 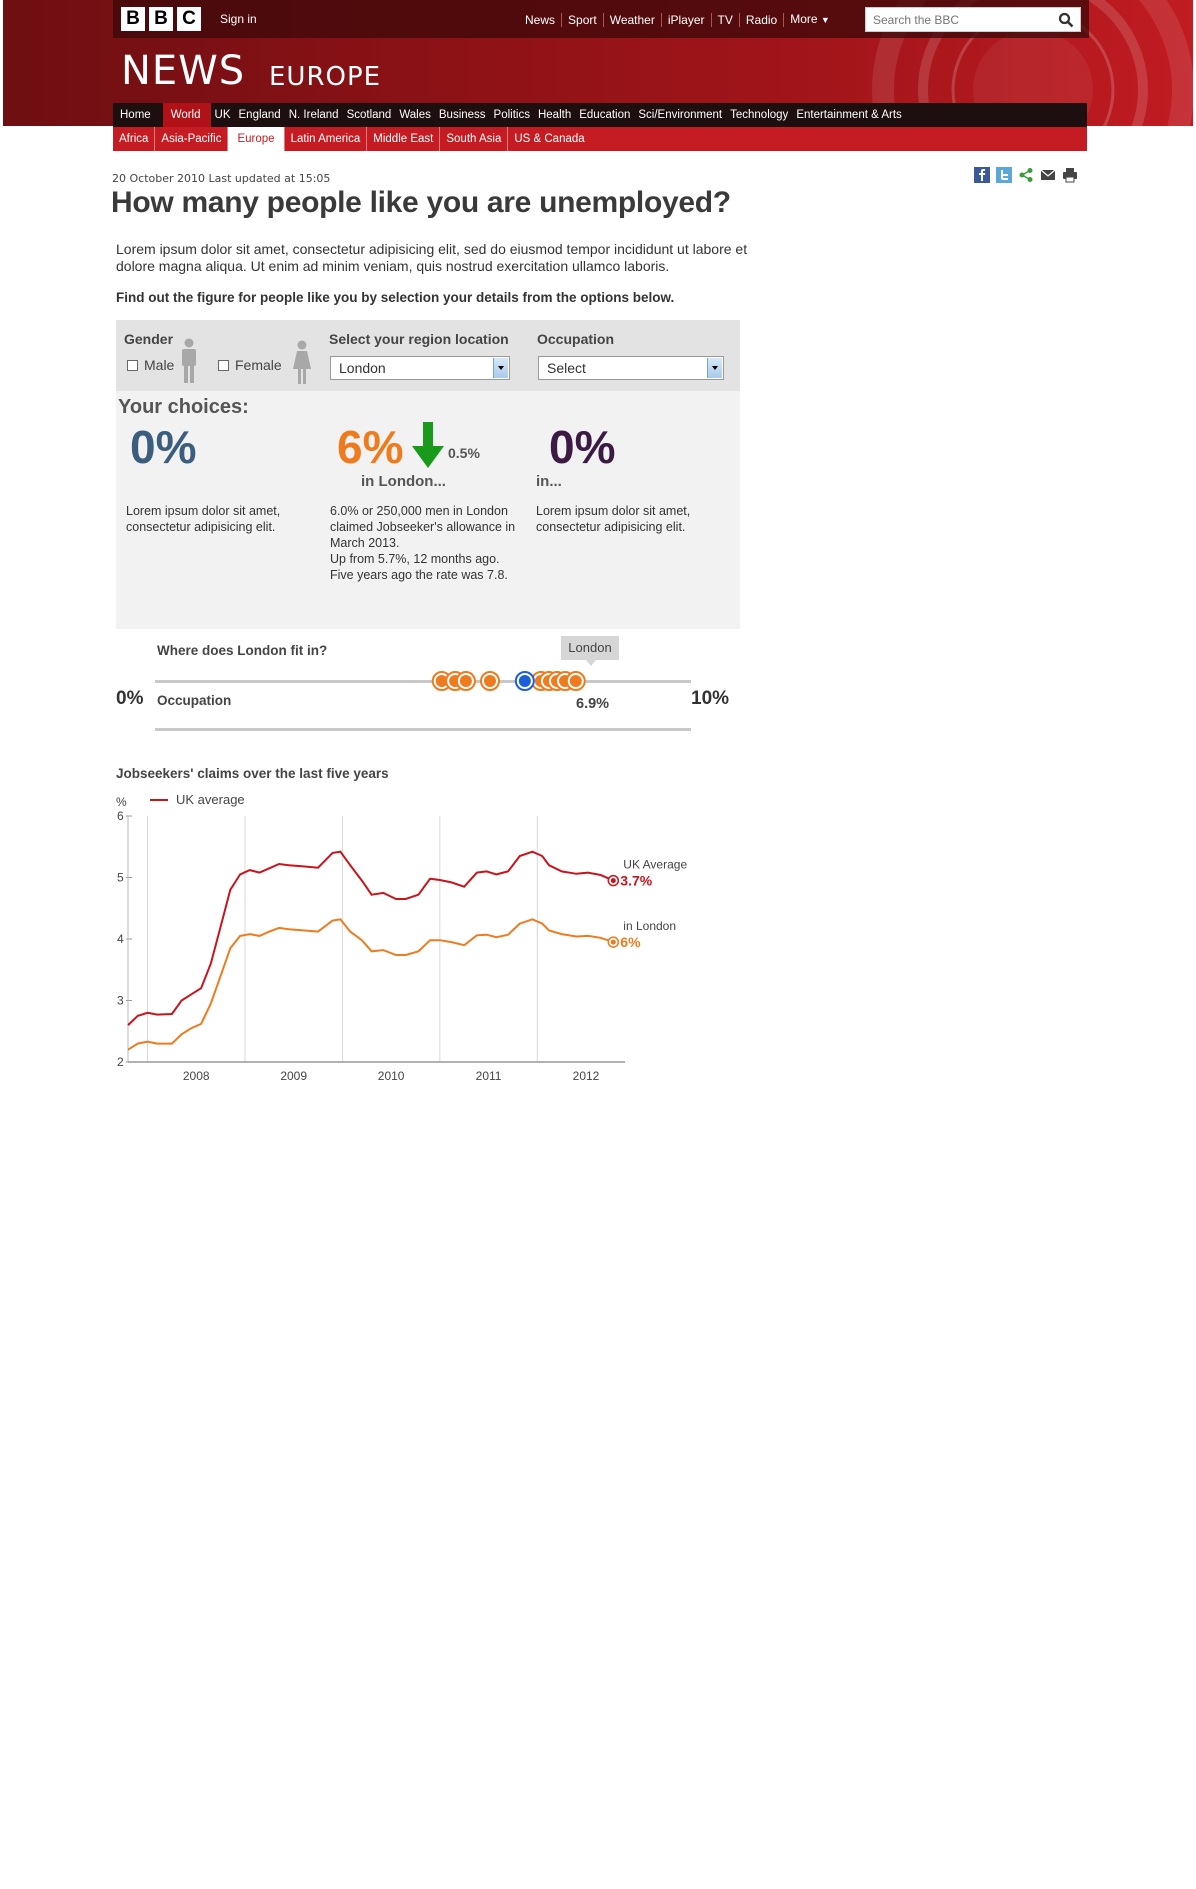 What do you see at coordinates (132, 365) in the screenshot?
I see `male-checkbox-box` at bounding box center [132, 365].